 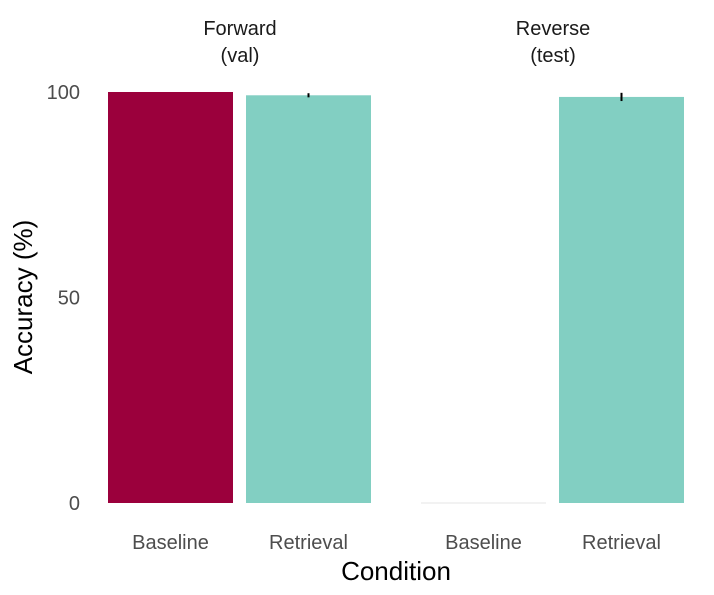 What do you see at coordinates (63, 93) in the screenshot?
I see `y-tick-label-100: 100` at bounding box center [63, 93].